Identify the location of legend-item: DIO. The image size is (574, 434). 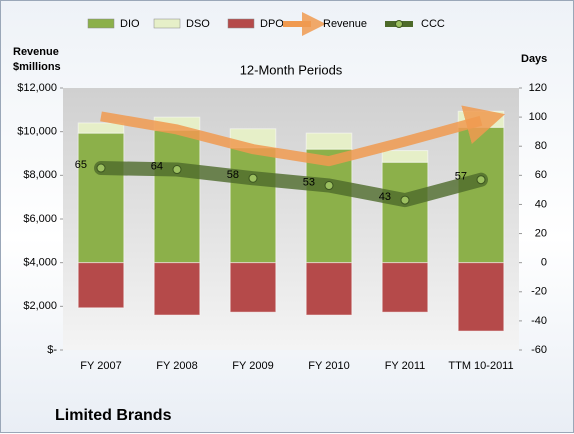
(113, 24).